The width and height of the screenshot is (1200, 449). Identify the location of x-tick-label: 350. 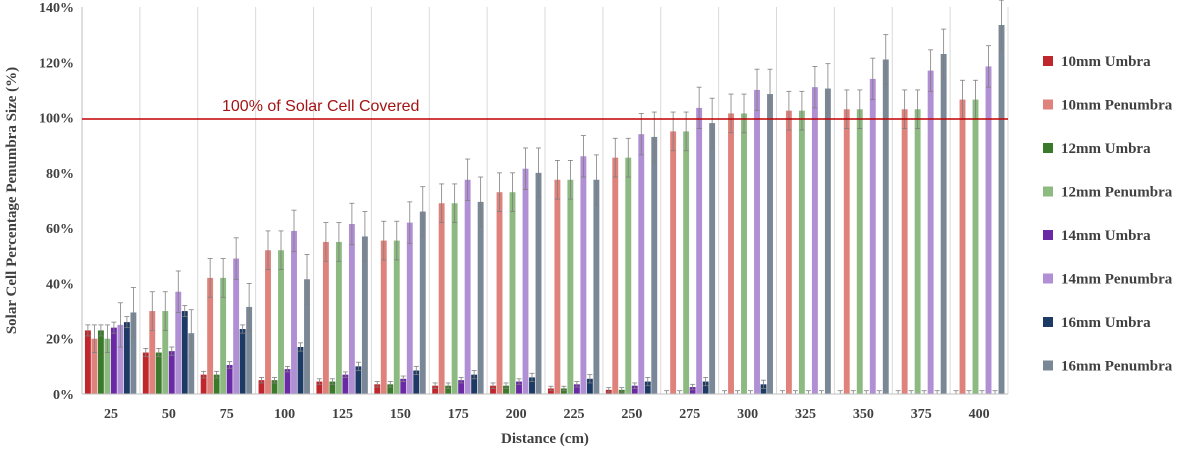
(863, 414).